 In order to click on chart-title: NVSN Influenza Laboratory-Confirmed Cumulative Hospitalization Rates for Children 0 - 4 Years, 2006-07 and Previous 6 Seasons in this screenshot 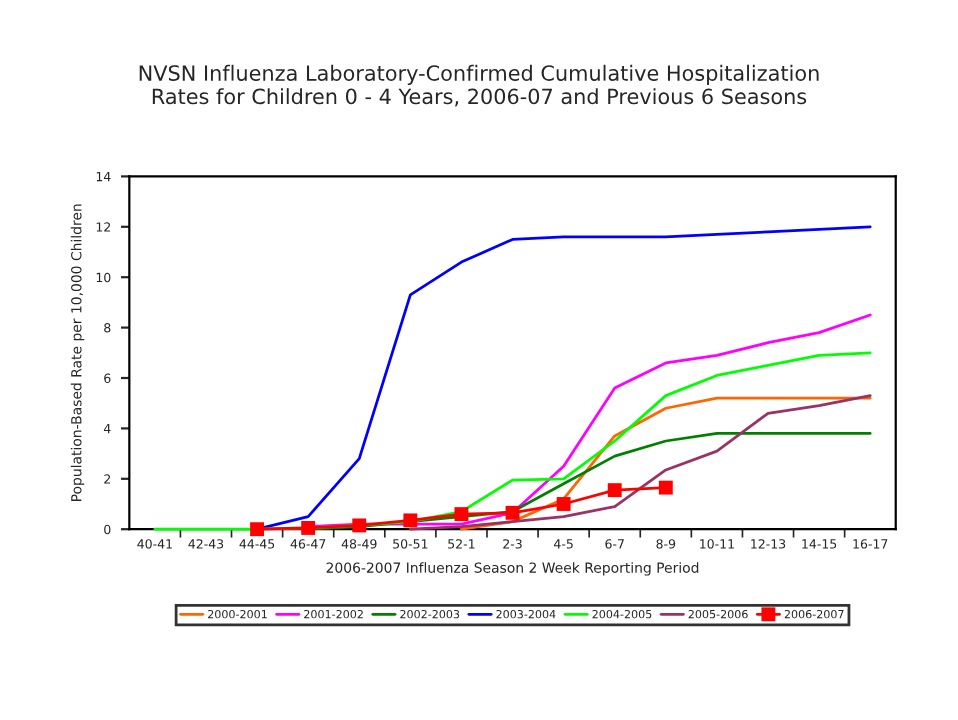, I will do `click(479, 85)`.